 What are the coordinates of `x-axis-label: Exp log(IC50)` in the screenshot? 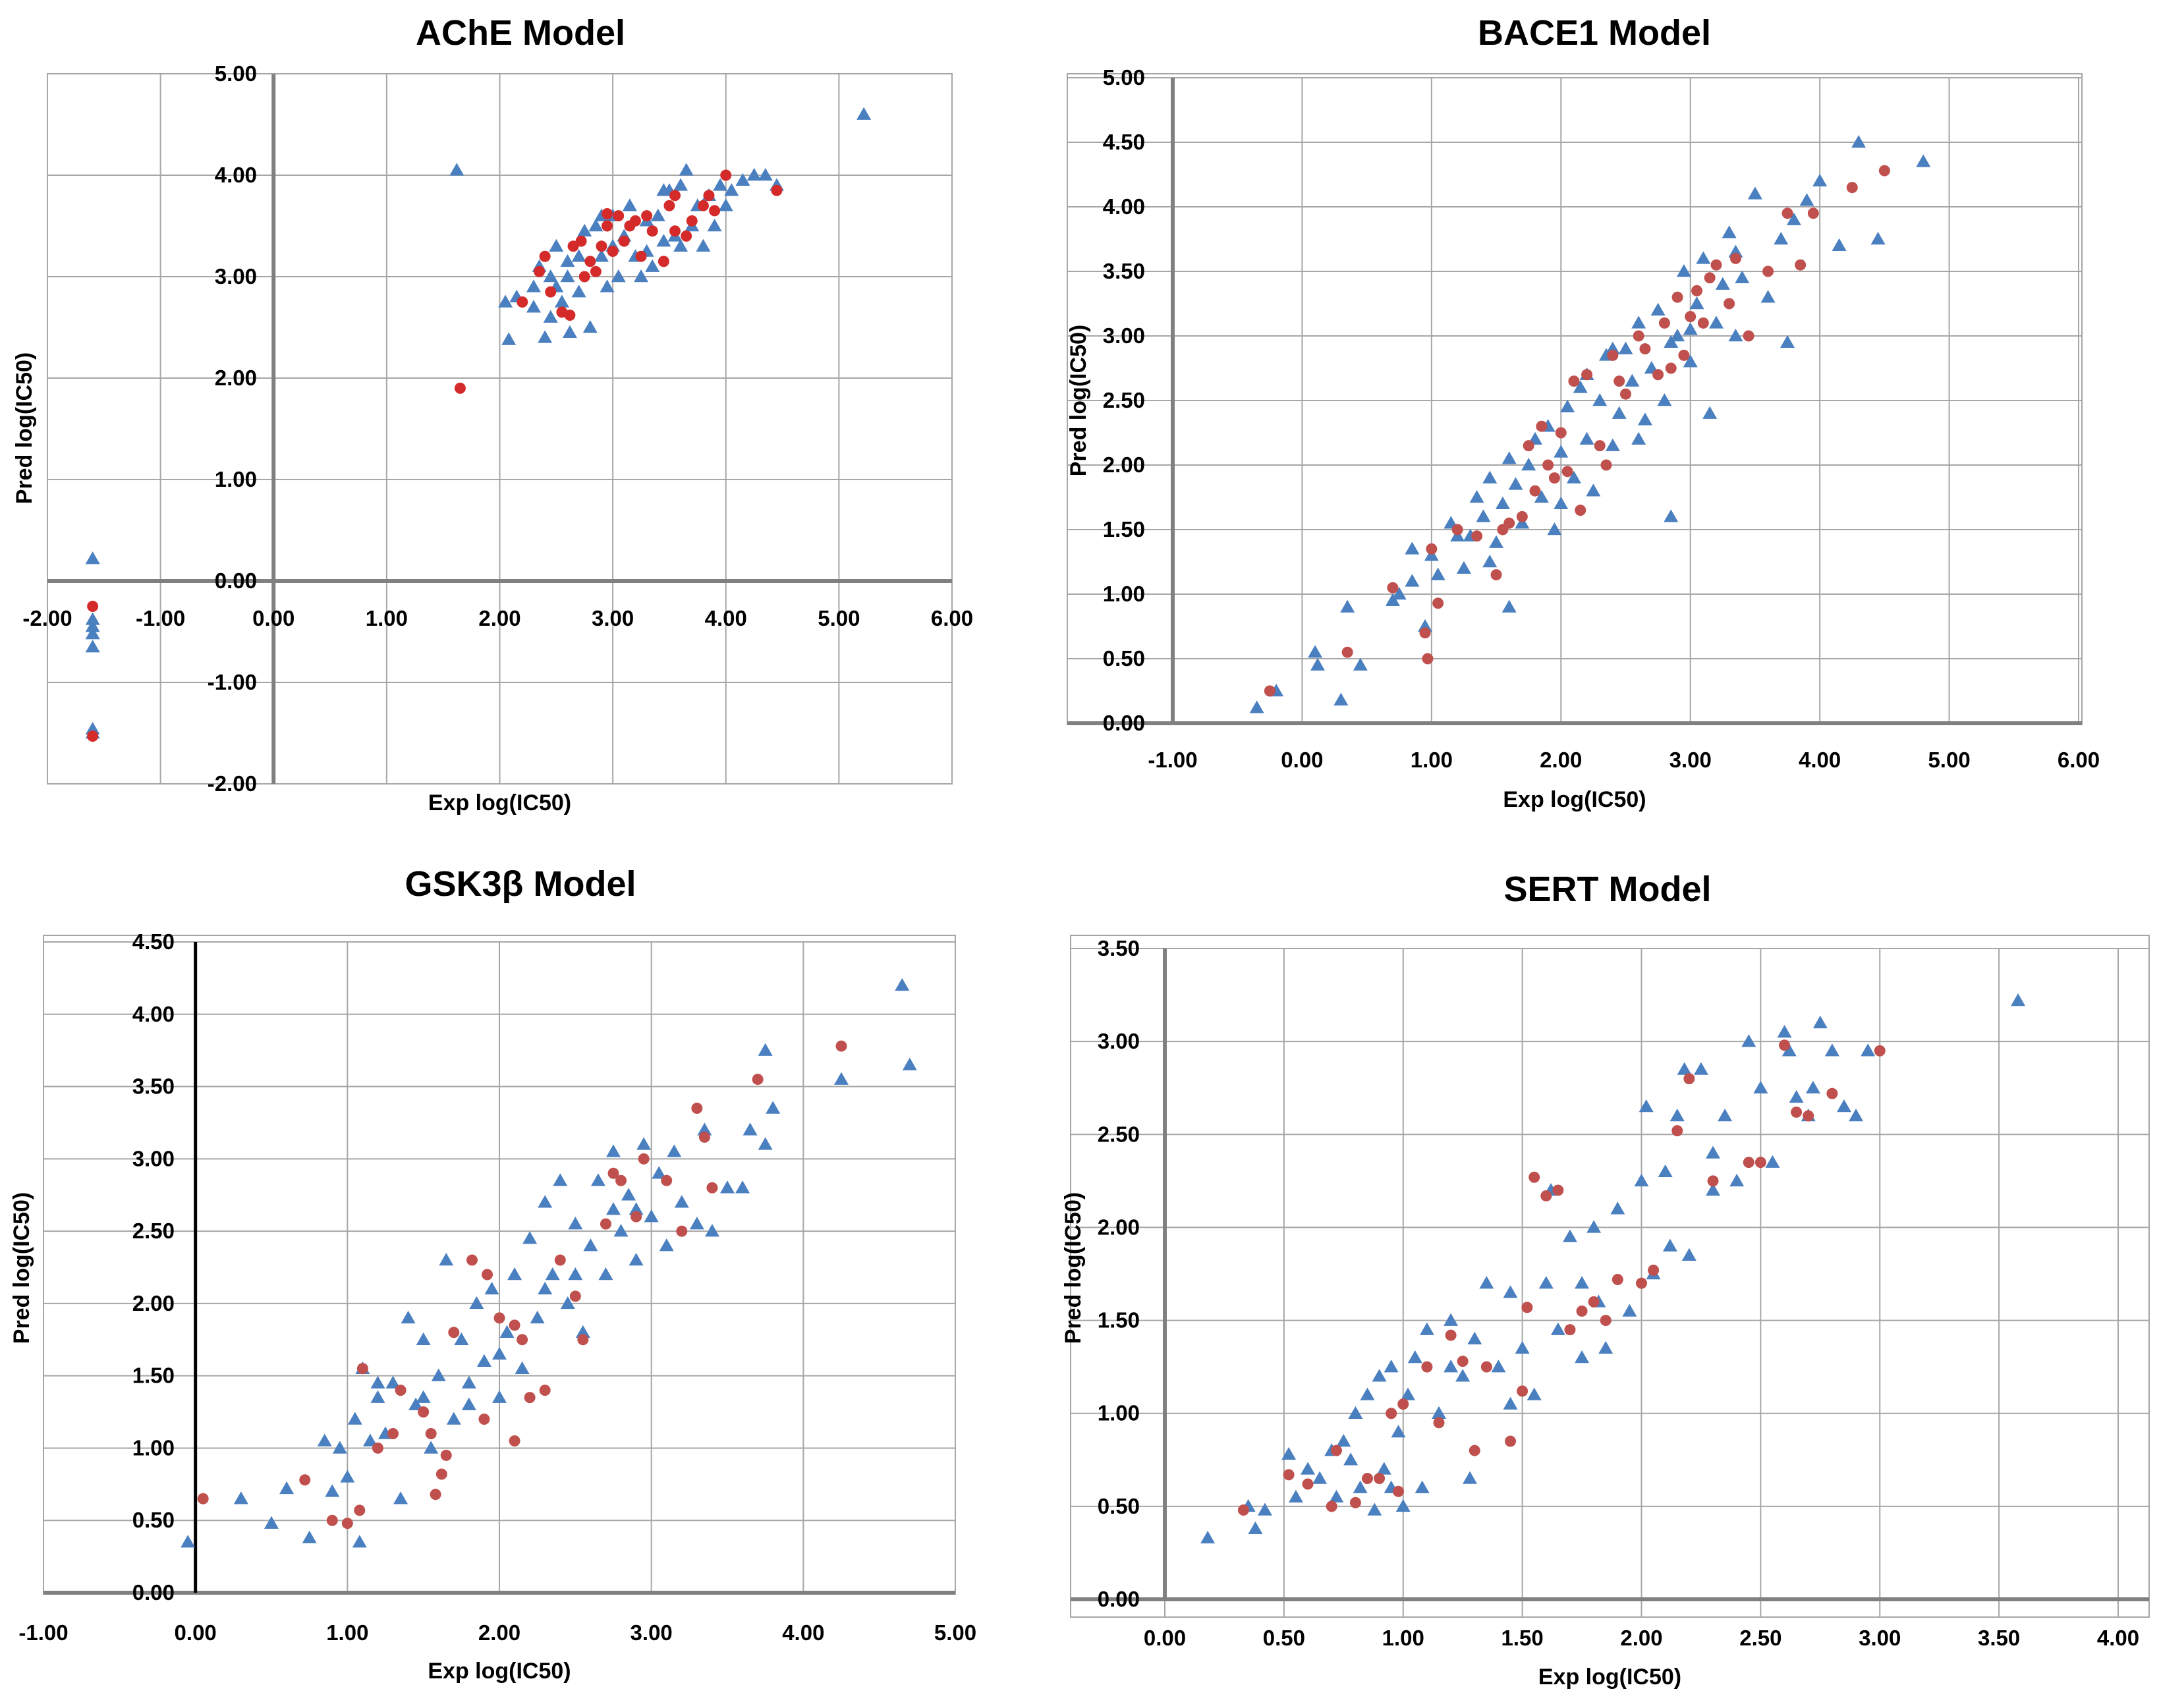 It's located at (500, 802).